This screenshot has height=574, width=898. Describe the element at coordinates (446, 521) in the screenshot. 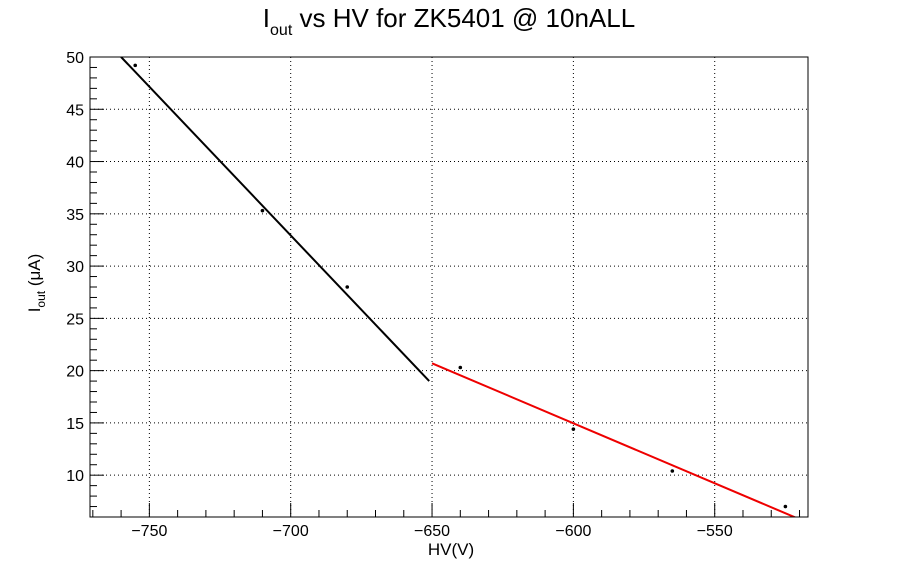

I see `x-axis: −750 −700 −650 −600 −550` at that location.